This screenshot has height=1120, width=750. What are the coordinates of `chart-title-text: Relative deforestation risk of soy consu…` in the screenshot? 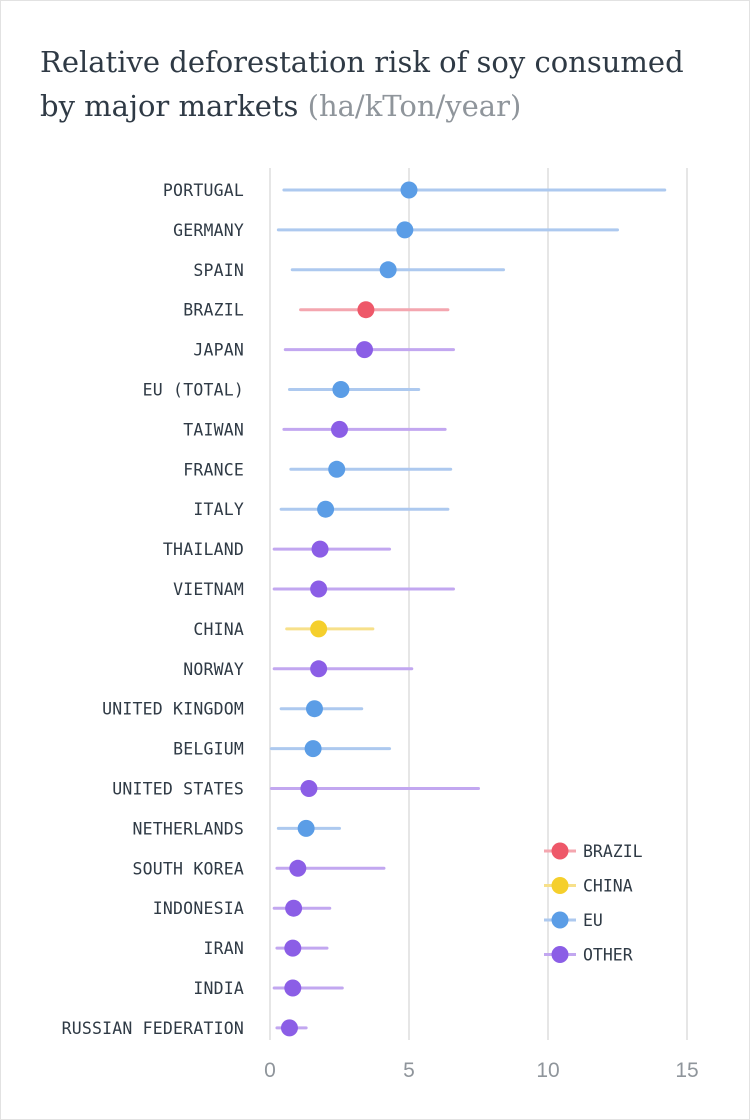 It's located at (362, 84).